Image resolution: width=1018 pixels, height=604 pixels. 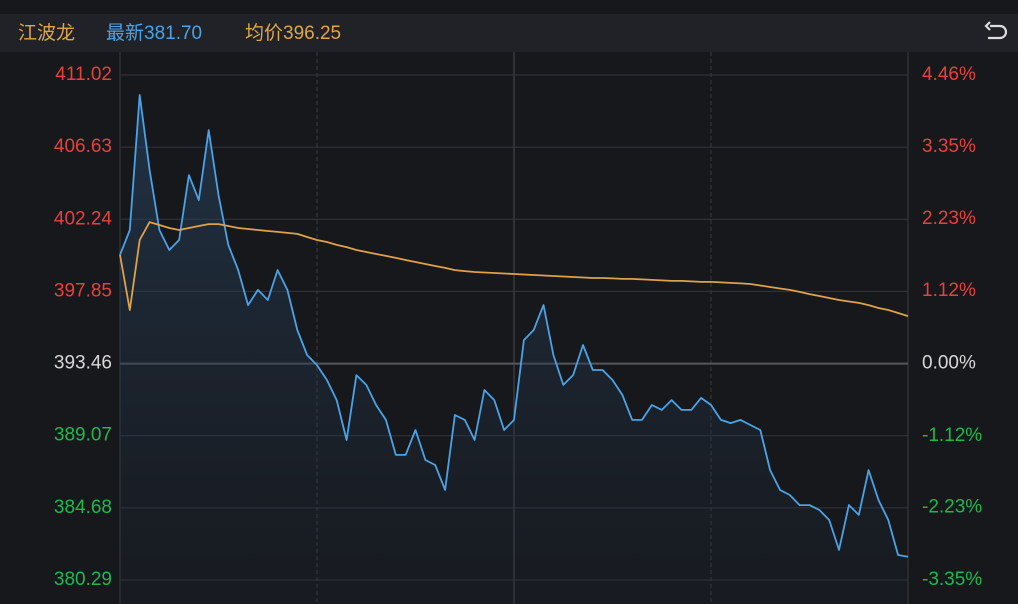 What do you see at coordinates (83, 290) in the screenshot?
I see `y-tick-label: 397.85` at bounding box center [83, 290].